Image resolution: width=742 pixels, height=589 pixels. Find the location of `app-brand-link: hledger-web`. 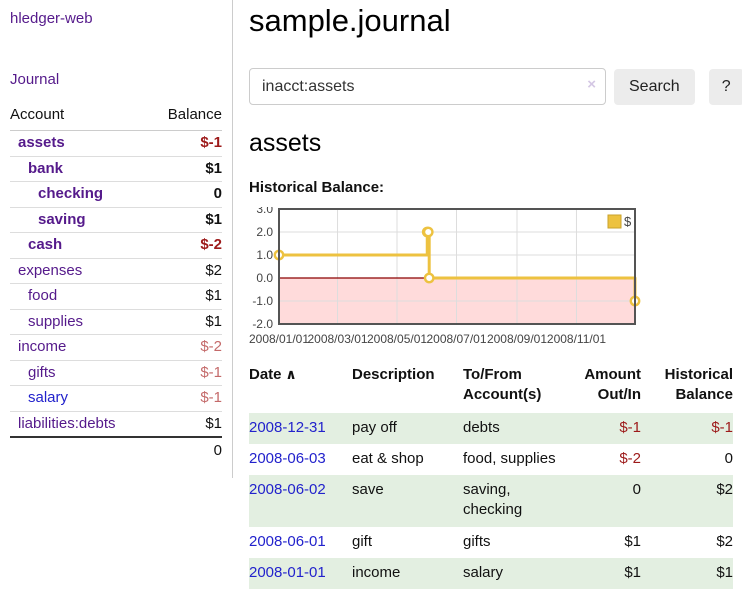

app-brand-link: hledger-web is located at coordinates (51, 18).